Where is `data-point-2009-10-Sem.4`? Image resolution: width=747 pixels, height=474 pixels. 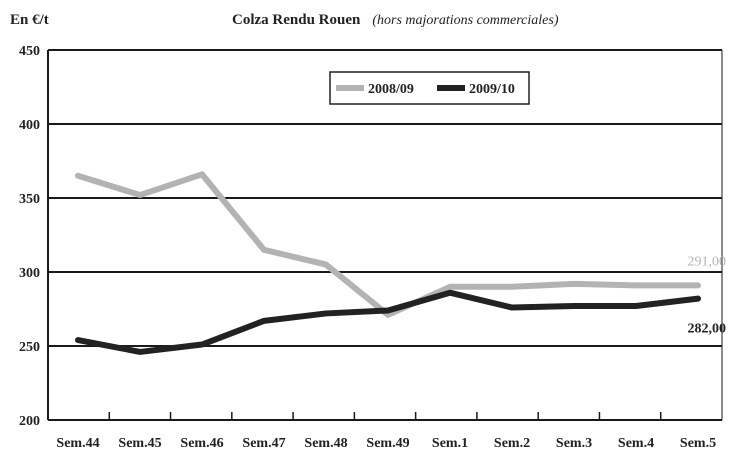 data-point-2009-10-Sem.4 is located at coordinates (636, 306).